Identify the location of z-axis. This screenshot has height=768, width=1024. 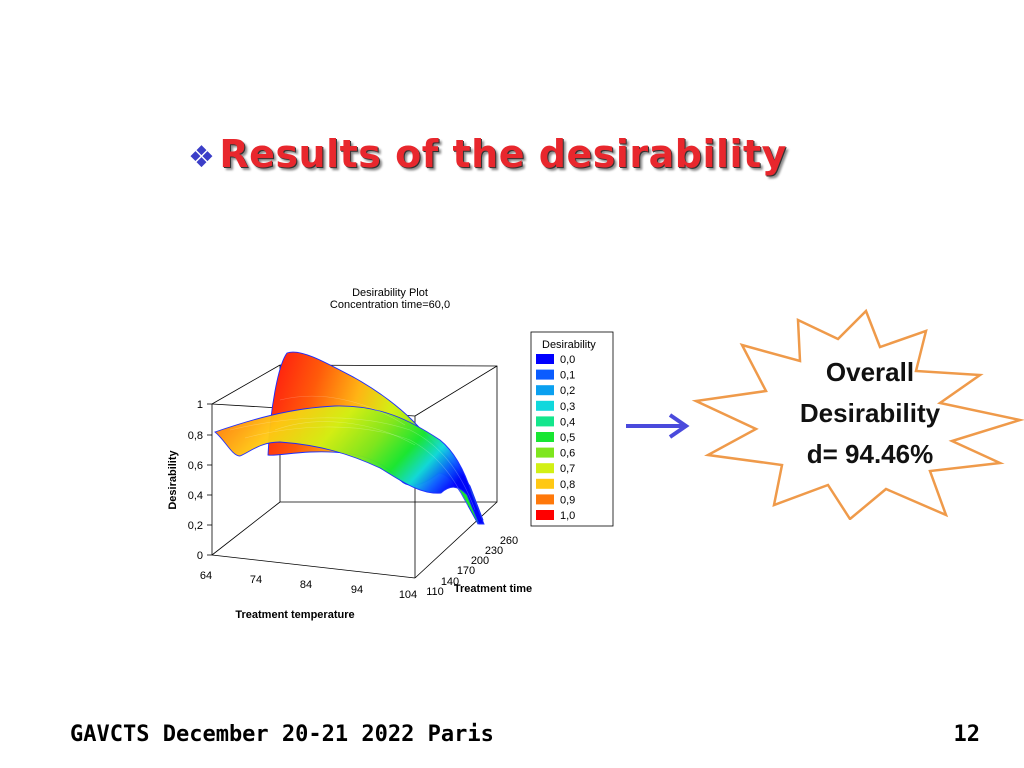
(209, 479).